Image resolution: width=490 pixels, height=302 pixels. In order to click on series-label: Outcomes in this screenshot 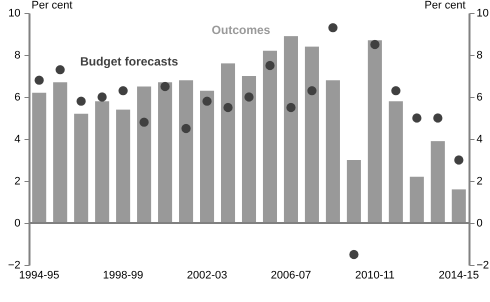, I will do `click(241, 29)`.